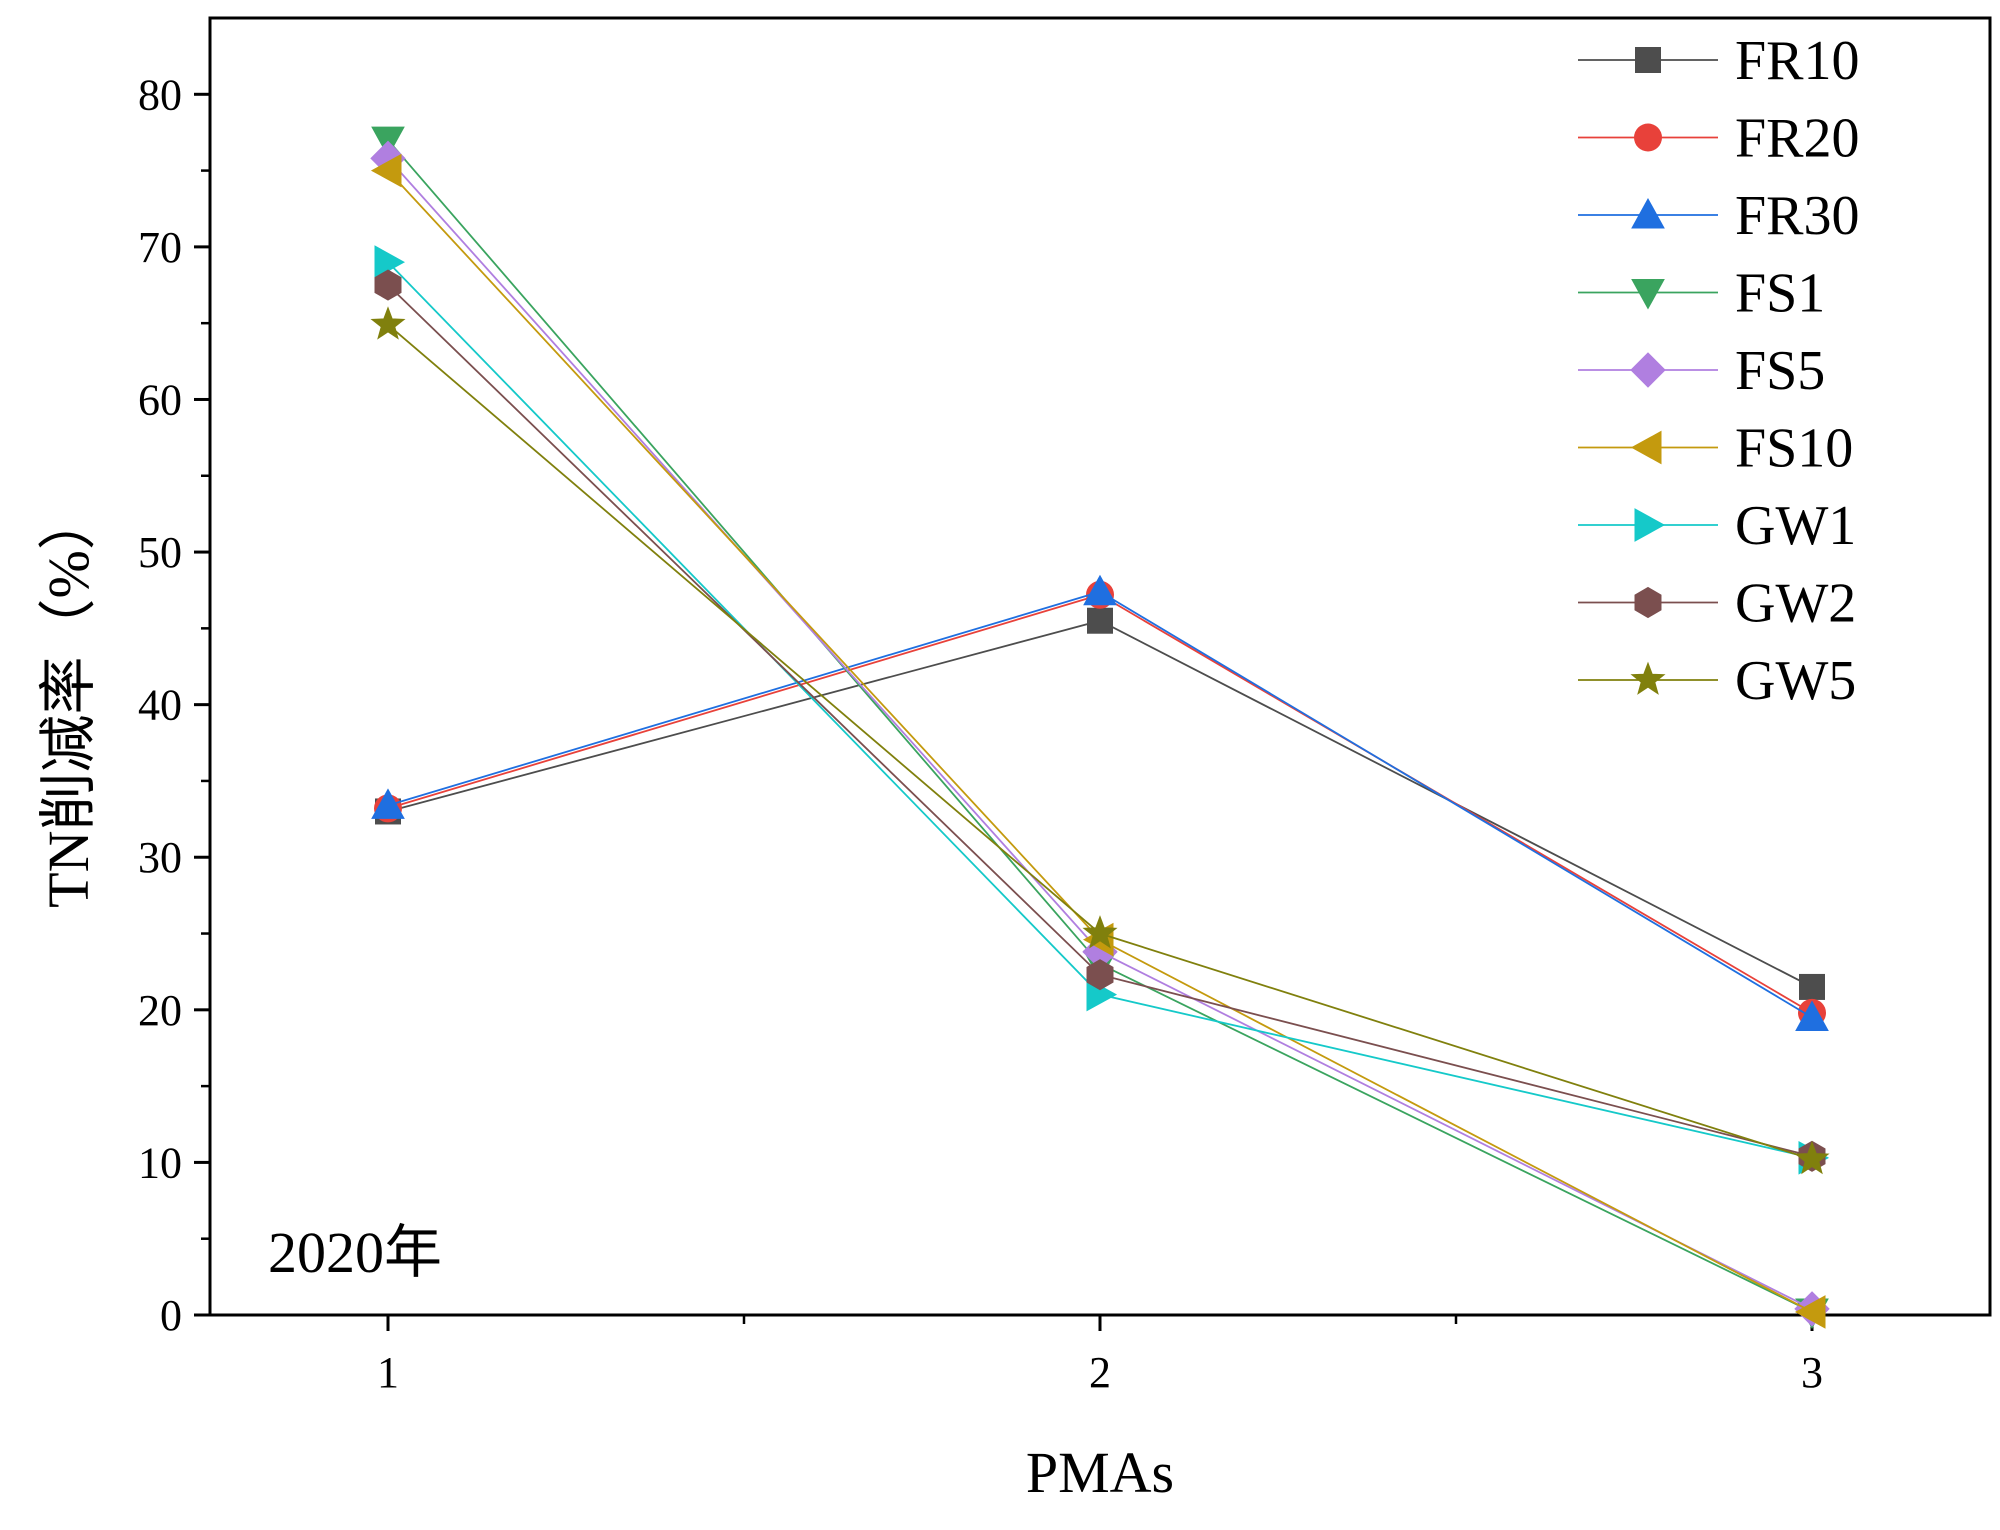 Image resolution: width=2000 pixels, height=1530 pixels. What do you see at coordinates (1812, 1372) in the screenshot?
I see `x-tick-label: 3` at bounding box center [1812, 1372].